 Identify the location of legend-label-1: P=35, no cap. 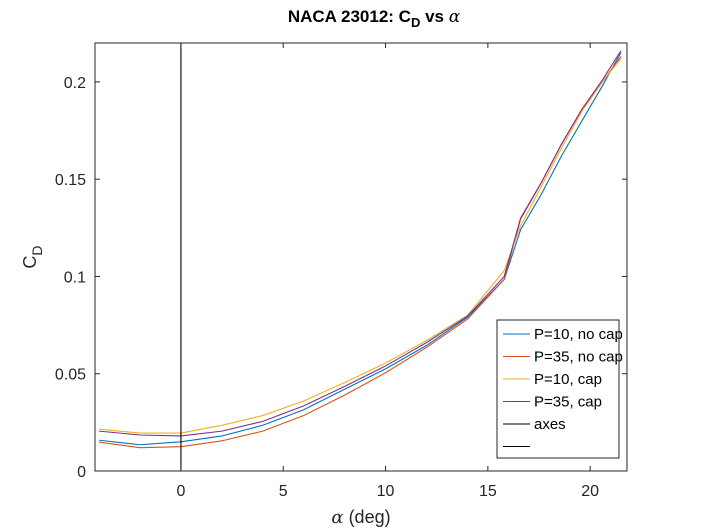
(578, 357).